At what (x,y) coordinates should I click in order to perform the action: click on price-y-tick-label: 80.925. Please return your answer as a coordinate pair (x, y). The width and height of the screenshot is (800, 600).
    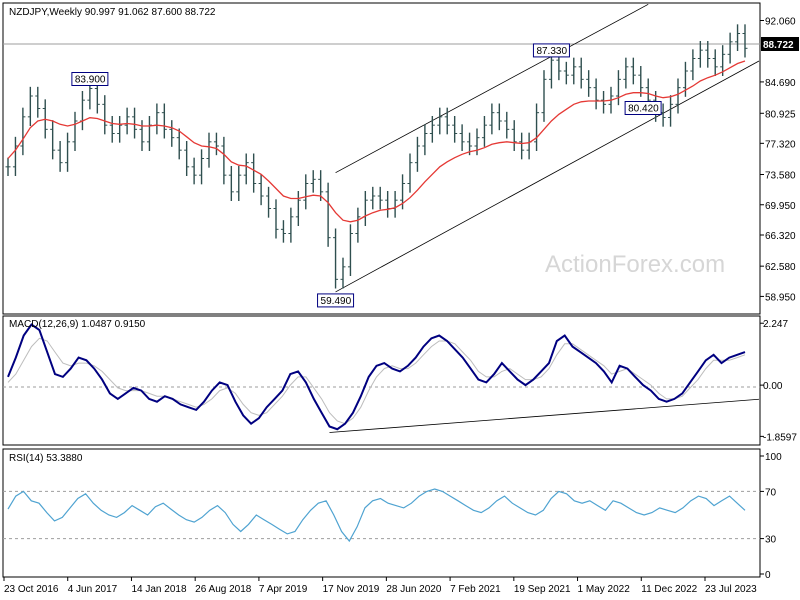
    Looking at the image, I should click on (780, 114).